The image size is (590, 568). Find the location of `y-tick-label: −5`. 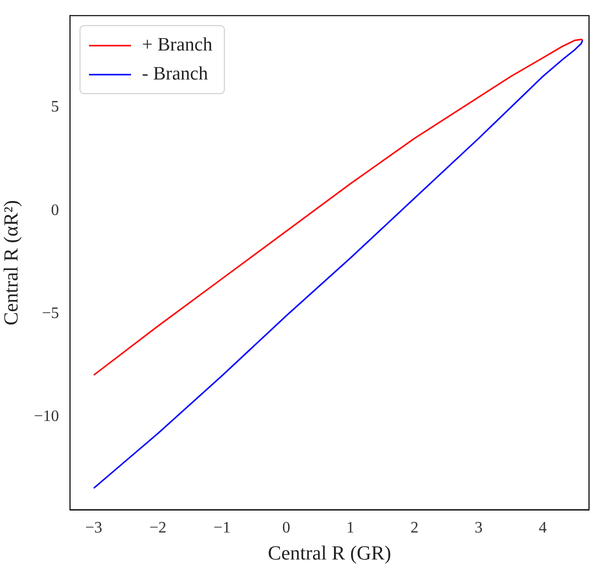

y-tick-label: −5 is located at coordinates (51, 313).